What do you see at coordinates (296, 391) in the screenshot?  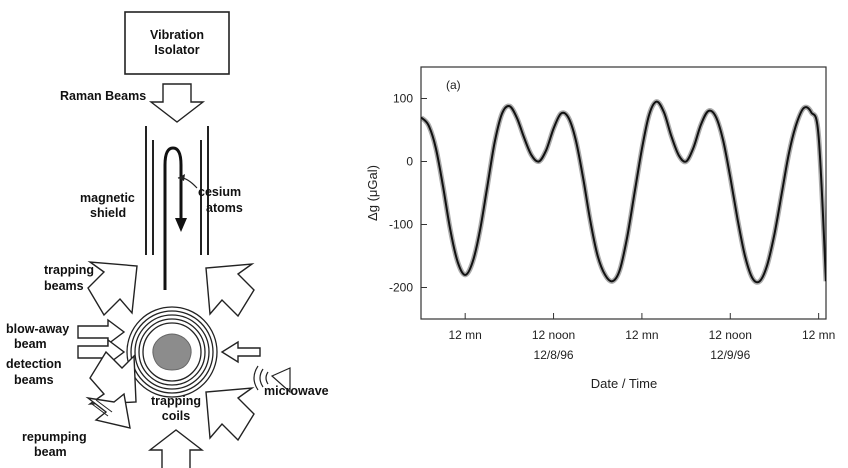 I see `microwave-label: microwave` at bounding box center [296, 391].